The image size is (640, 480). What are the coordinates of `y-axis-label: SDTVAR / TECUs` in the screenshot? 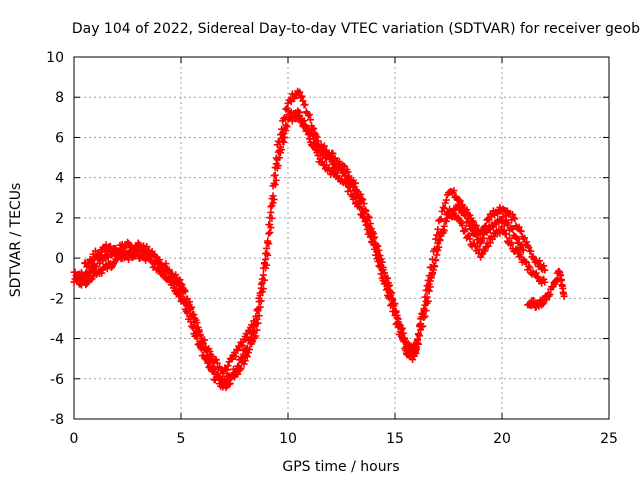 It's located at (16, 240).